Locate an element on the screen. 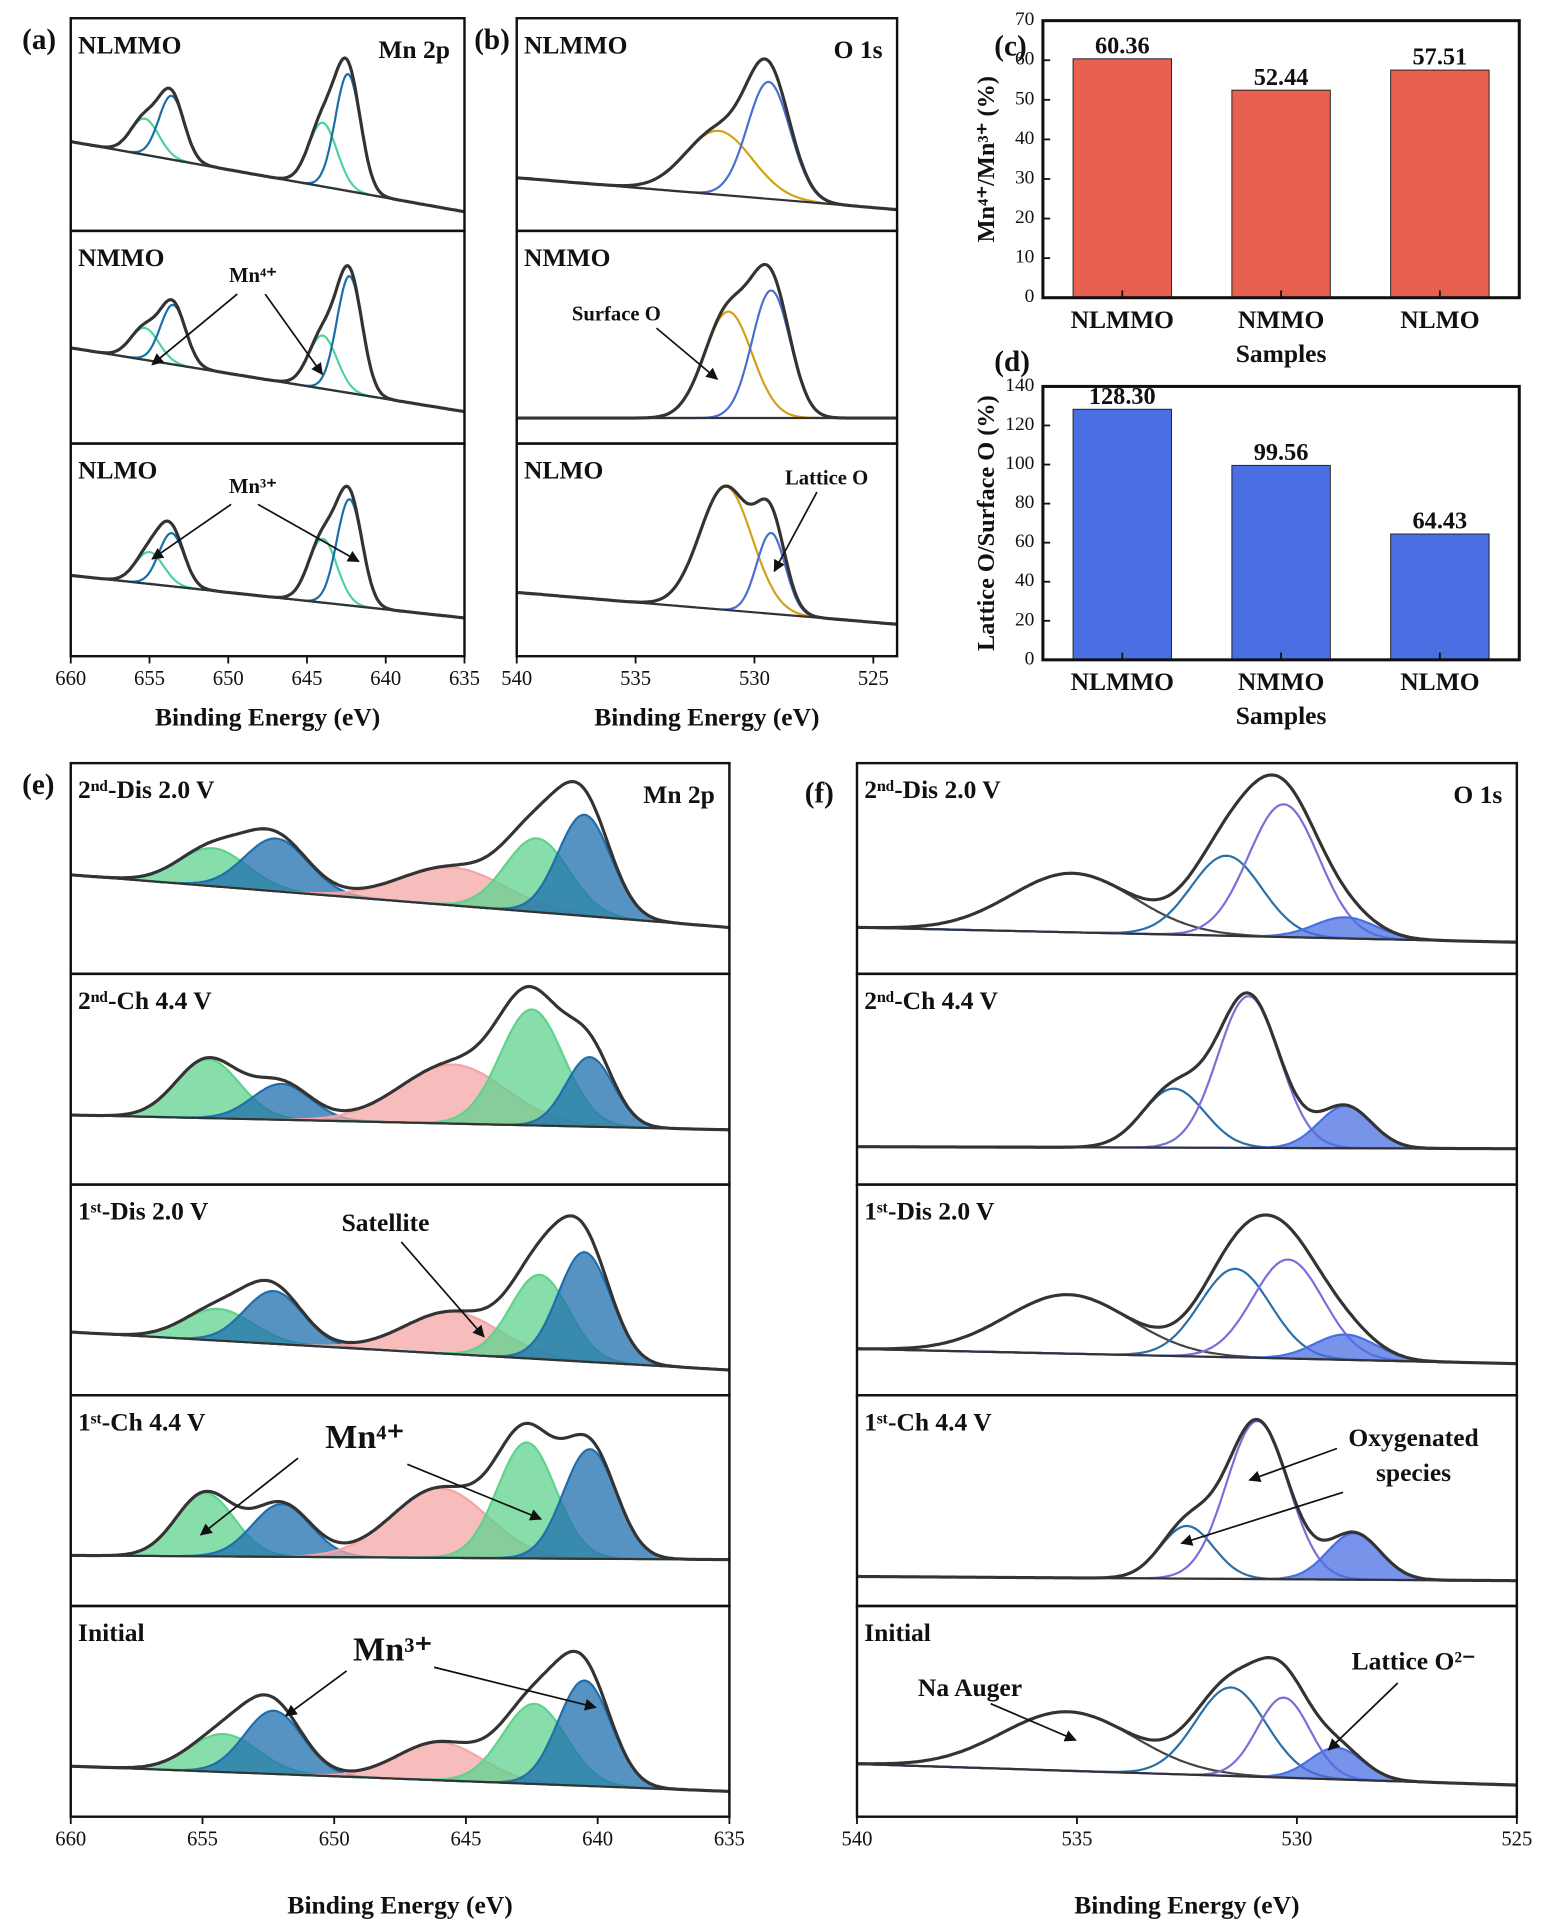  x-tick-label: 525 is located at coordinates (873, 679).